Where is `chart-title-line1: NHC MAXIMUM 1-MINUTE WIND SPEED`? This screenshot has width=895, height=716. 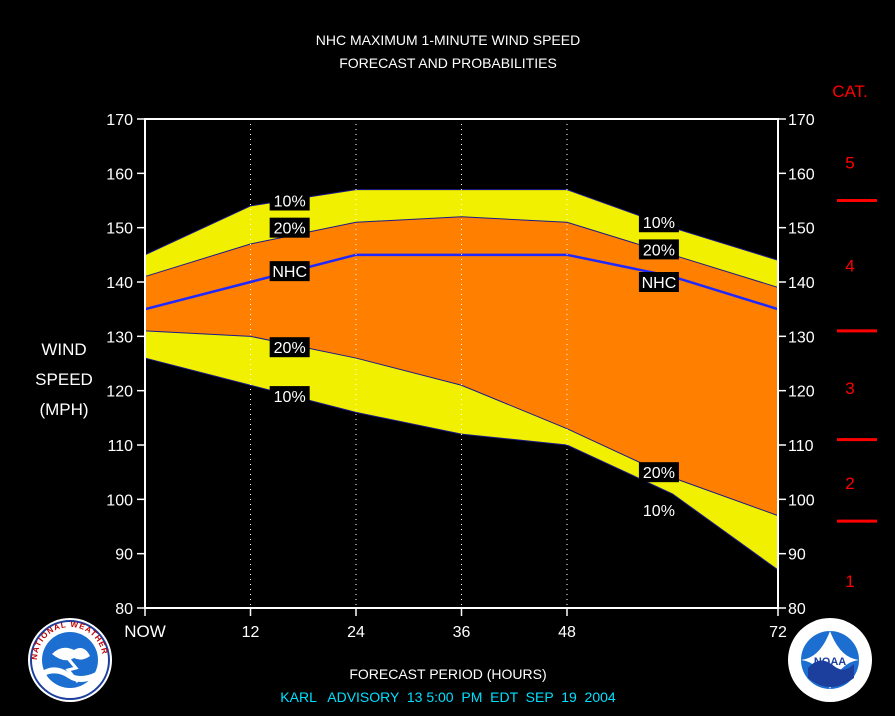 chart-title-line1: NHC MAXIMUM 1-MINUTE WIND SPEED is located at coordinates (448, 40).